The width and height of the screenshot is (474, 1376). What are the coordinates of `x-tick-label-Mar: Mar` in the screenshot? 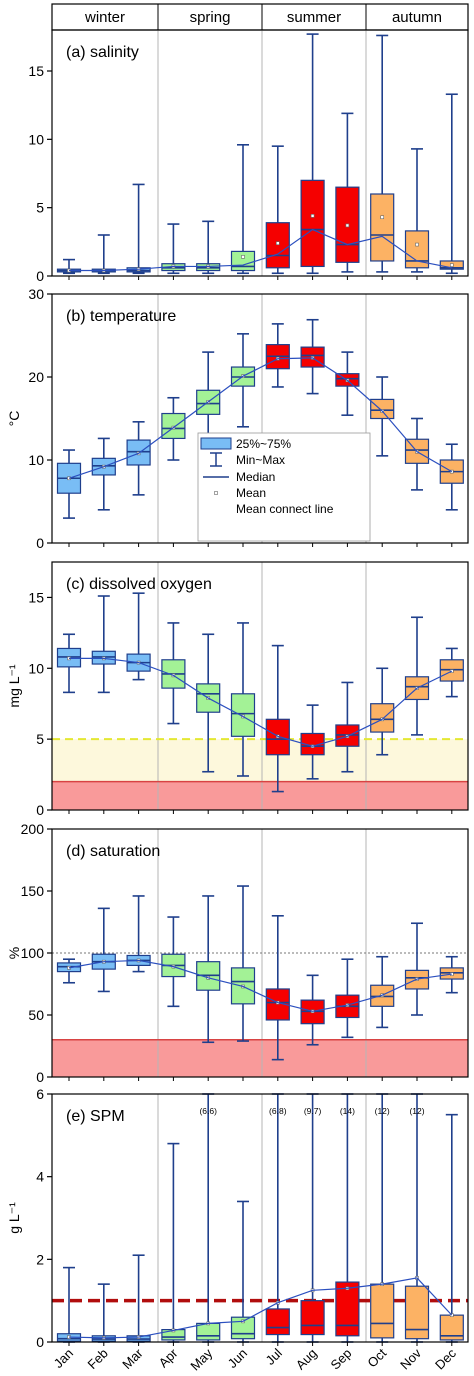 It's located at (132, 1358).